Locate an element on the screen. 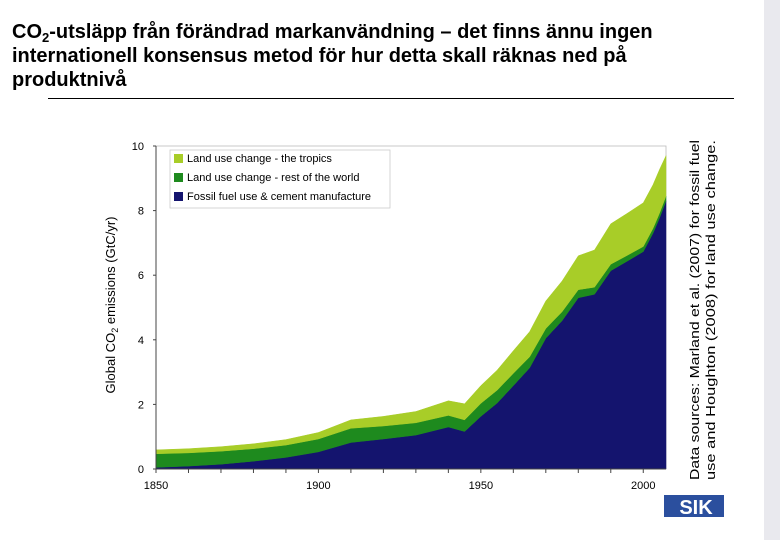  y-tick-label: 6 is located at coordinates (141, 276).